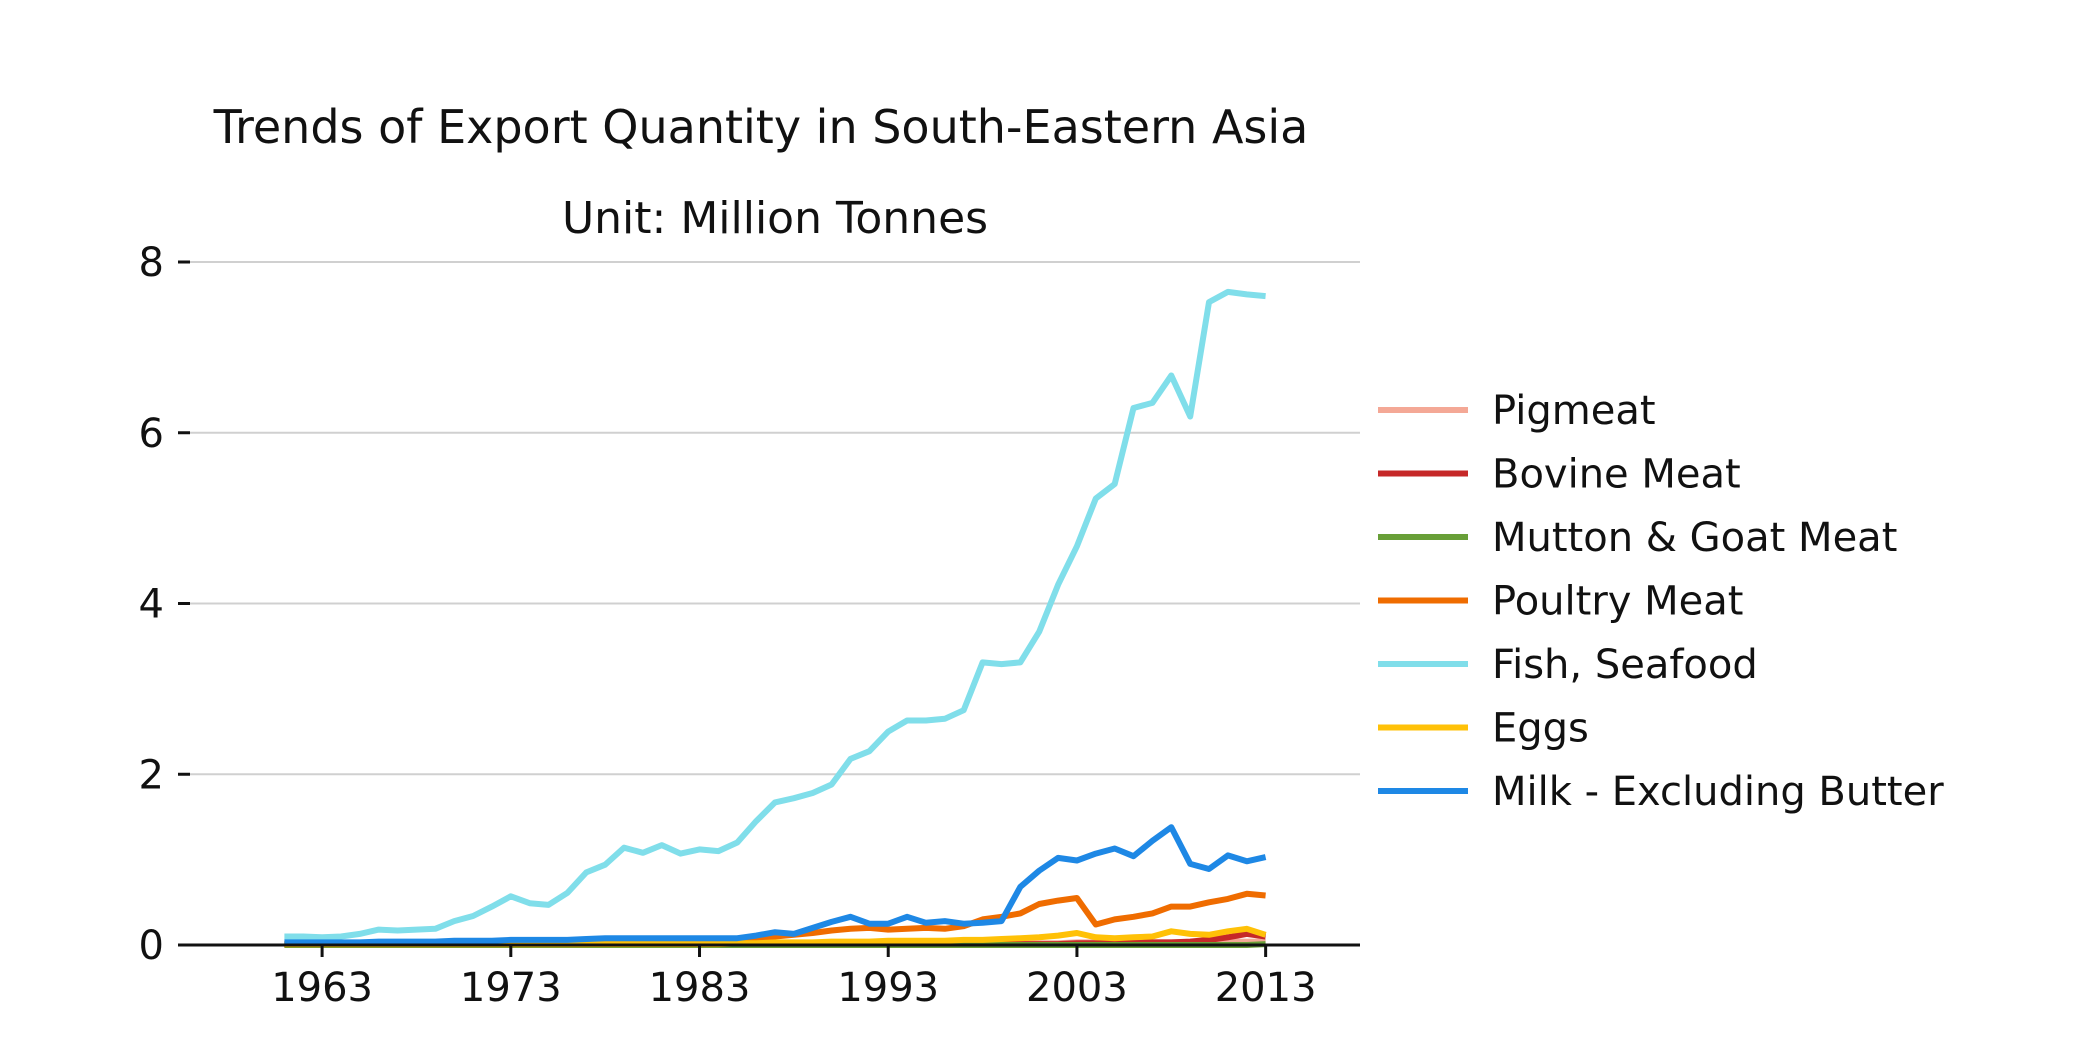 This screenshot has height=1050, width=2100. Describe the element at coordinates (775, 218) in the screenshot. I see `chart-subtitle: Unit: Million Tonnes` at that location.